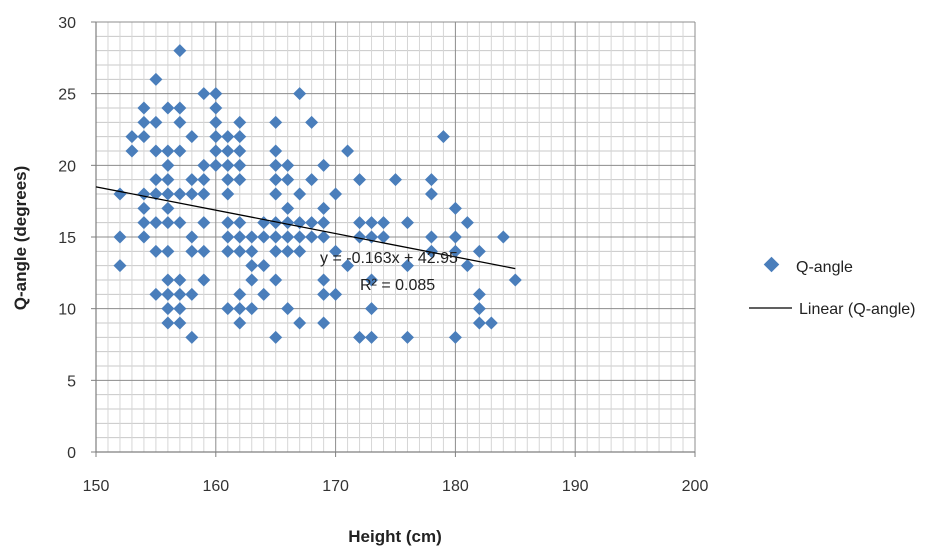 This screenshot has height=549, width=950. I want to click on x-axis-title: Height (cm), so click(395, 536).